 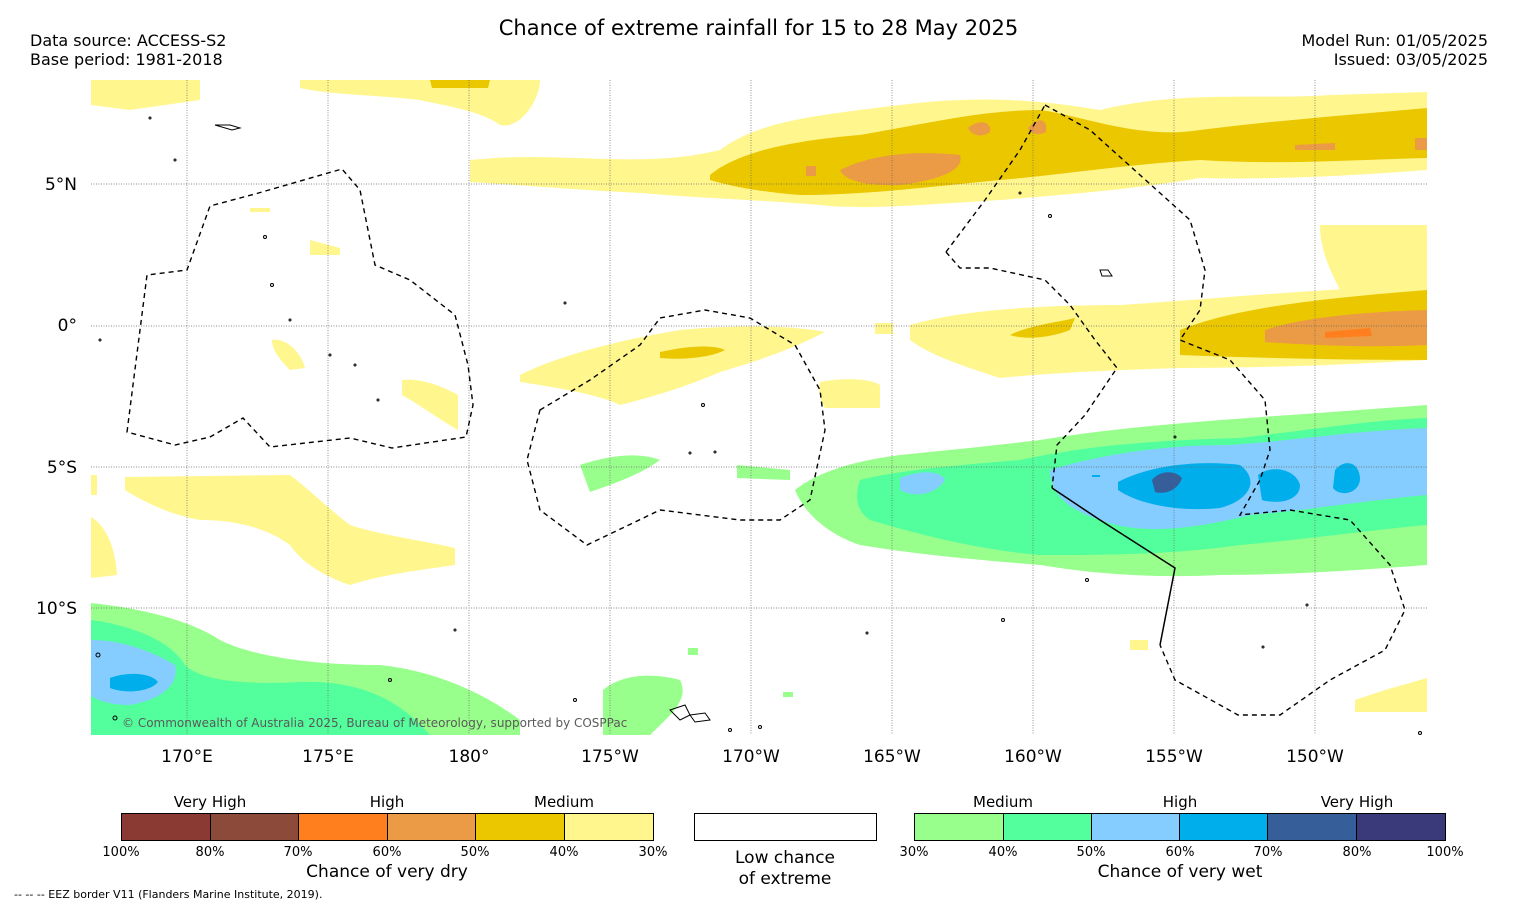 What do you see at coordinates (1033, 757) in the screenshot?
I see `lon-label: 160°W` at bounding box center [1033, 757].